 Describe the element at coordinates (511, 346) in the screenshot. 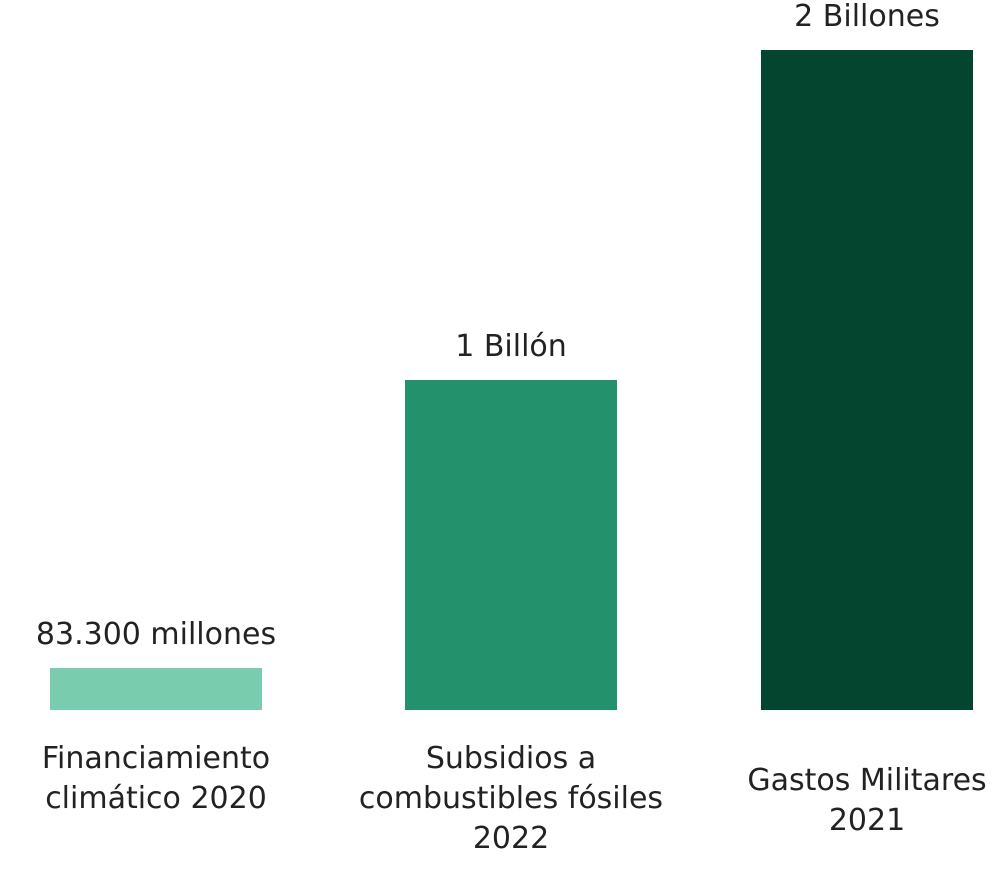

I see `value-label-2: 1 Billón` at that location.